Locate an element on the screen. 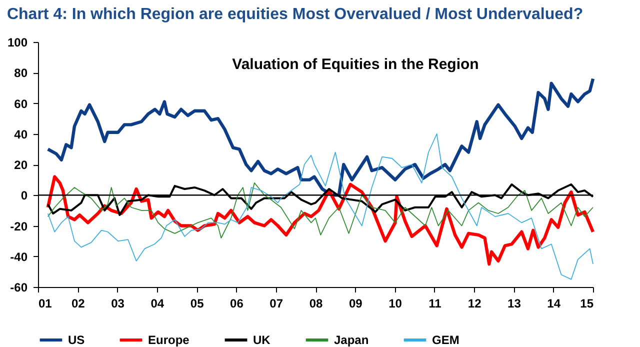 The image size is (640, 347). legend-label: GEM is located at coordinates (446, 340).